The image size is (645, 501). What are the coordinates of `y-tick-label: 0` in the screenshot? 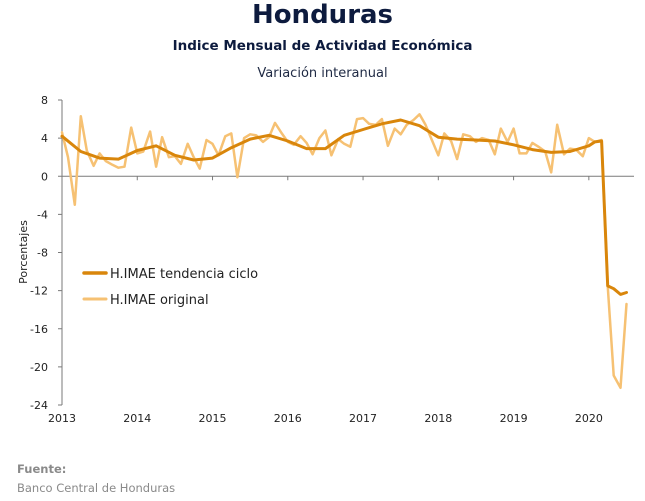 It's located at (44, 176).